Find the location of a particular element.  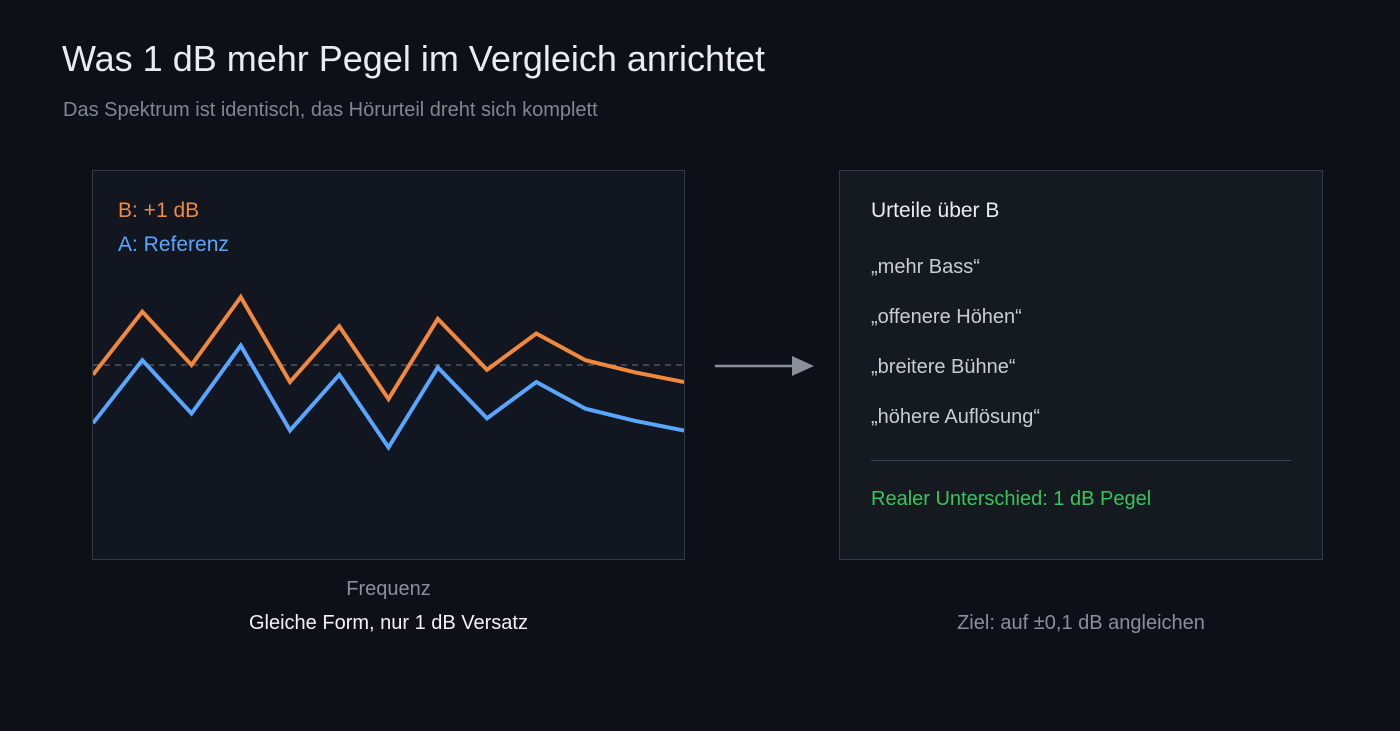

divider is located at coordinates (1081, 460).